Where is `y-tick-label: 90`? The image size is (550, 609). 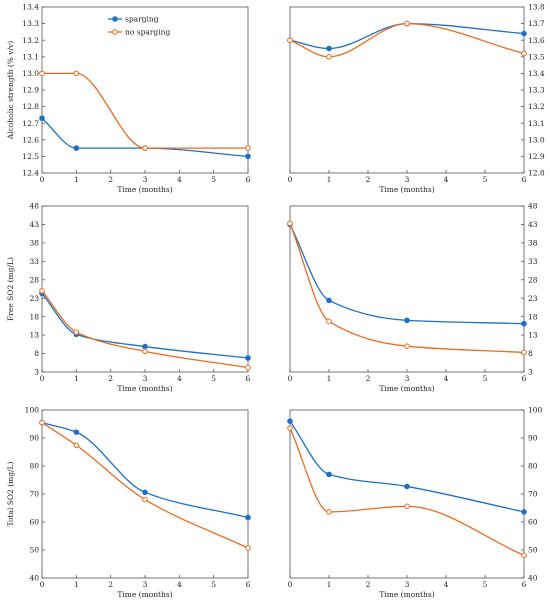 y-tick-label: 90 is located at coordinates (533, 438).